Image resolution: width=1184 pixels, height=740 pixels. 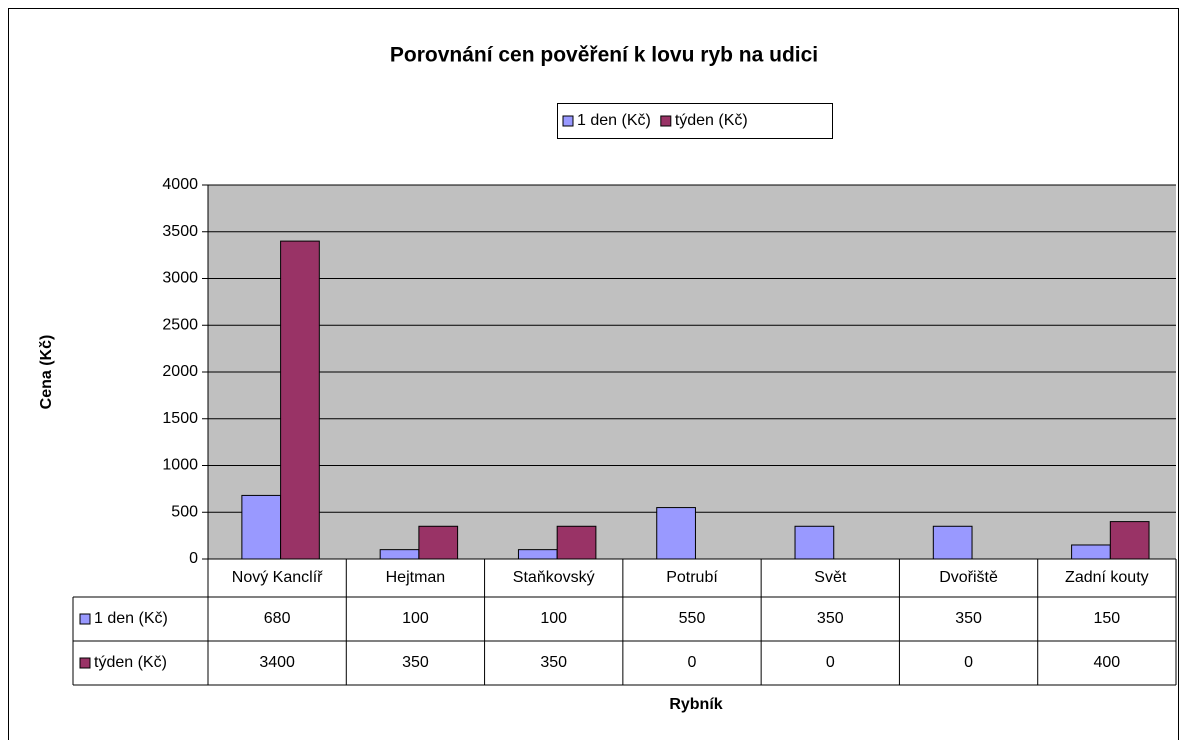 What do you see at coordinates (180, 184) in the screenshot?
I see `y-tick-label: 4000` at bounding box center [180, 184].